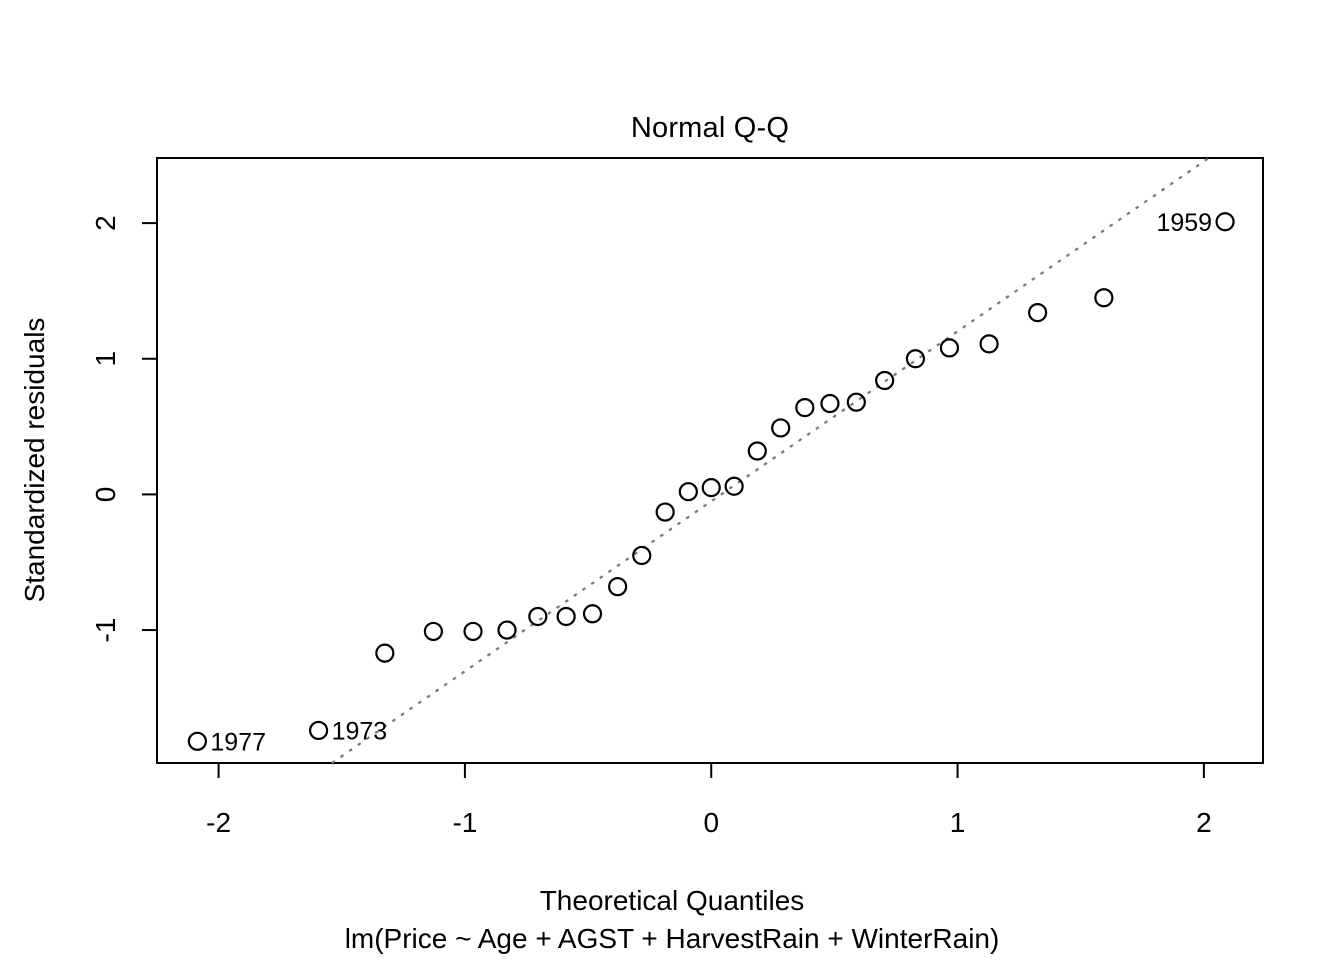 Image resolution: width=1344 pixels, height=960 pixels. What do you see at coordinates (105, 359) in the screenshot?
I see `y-tick-label: 1` at bounding box center [105, 359].